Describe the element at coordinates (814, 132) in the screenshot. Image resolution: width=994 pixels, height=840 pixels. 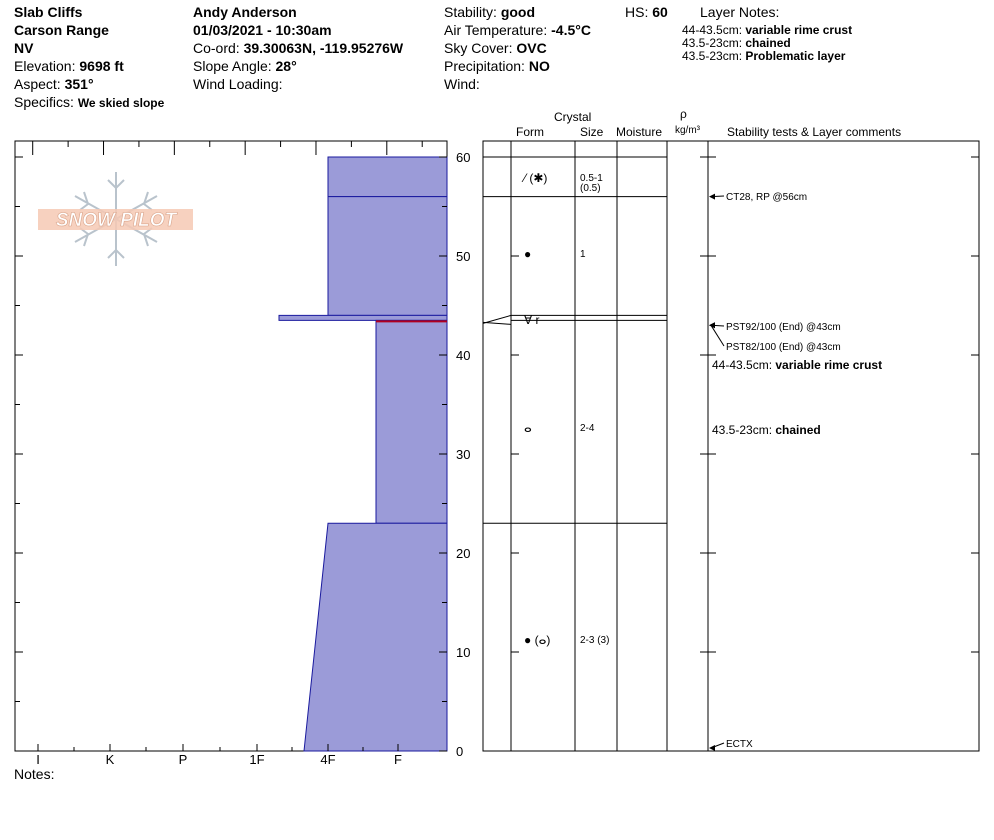
I see `comments-header: Stability tests & Layer comments` at that location.